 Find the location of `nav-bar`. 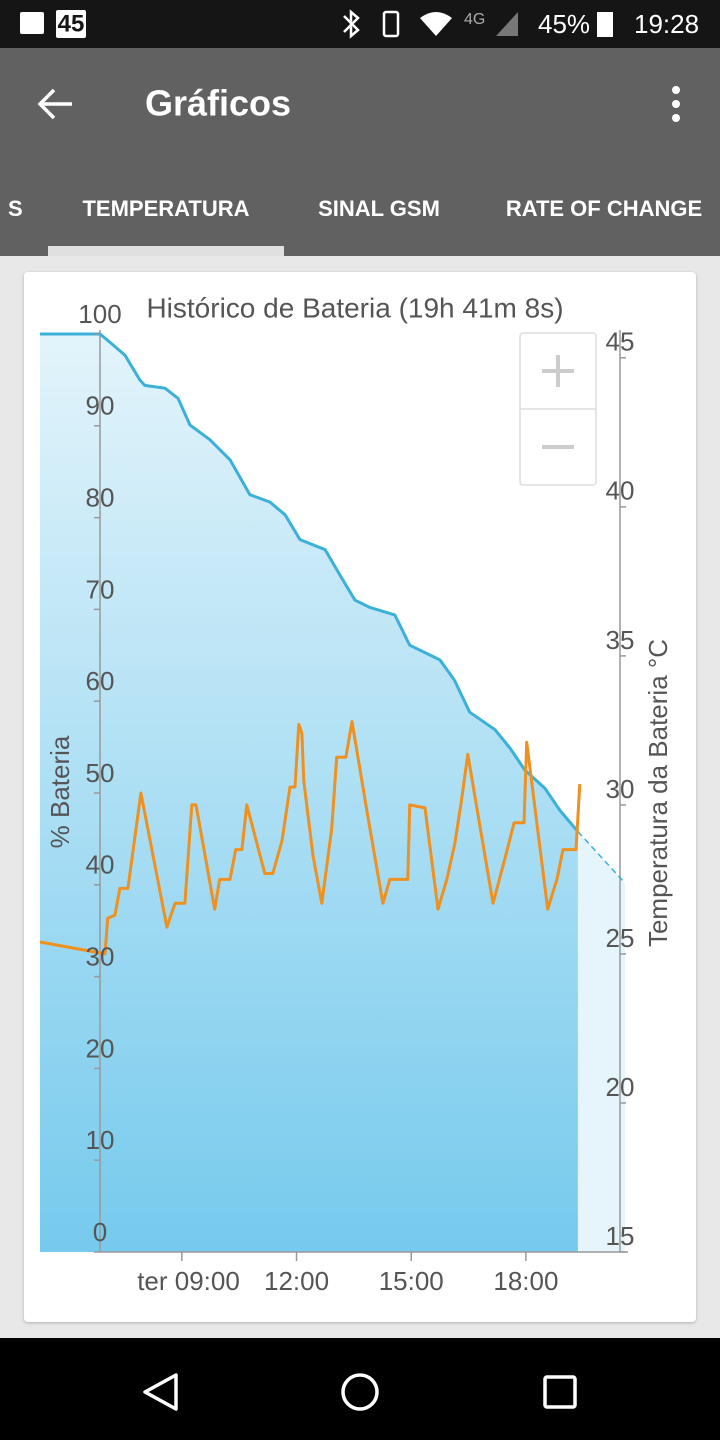

nav-bar is located at coordinates (360, 1389).